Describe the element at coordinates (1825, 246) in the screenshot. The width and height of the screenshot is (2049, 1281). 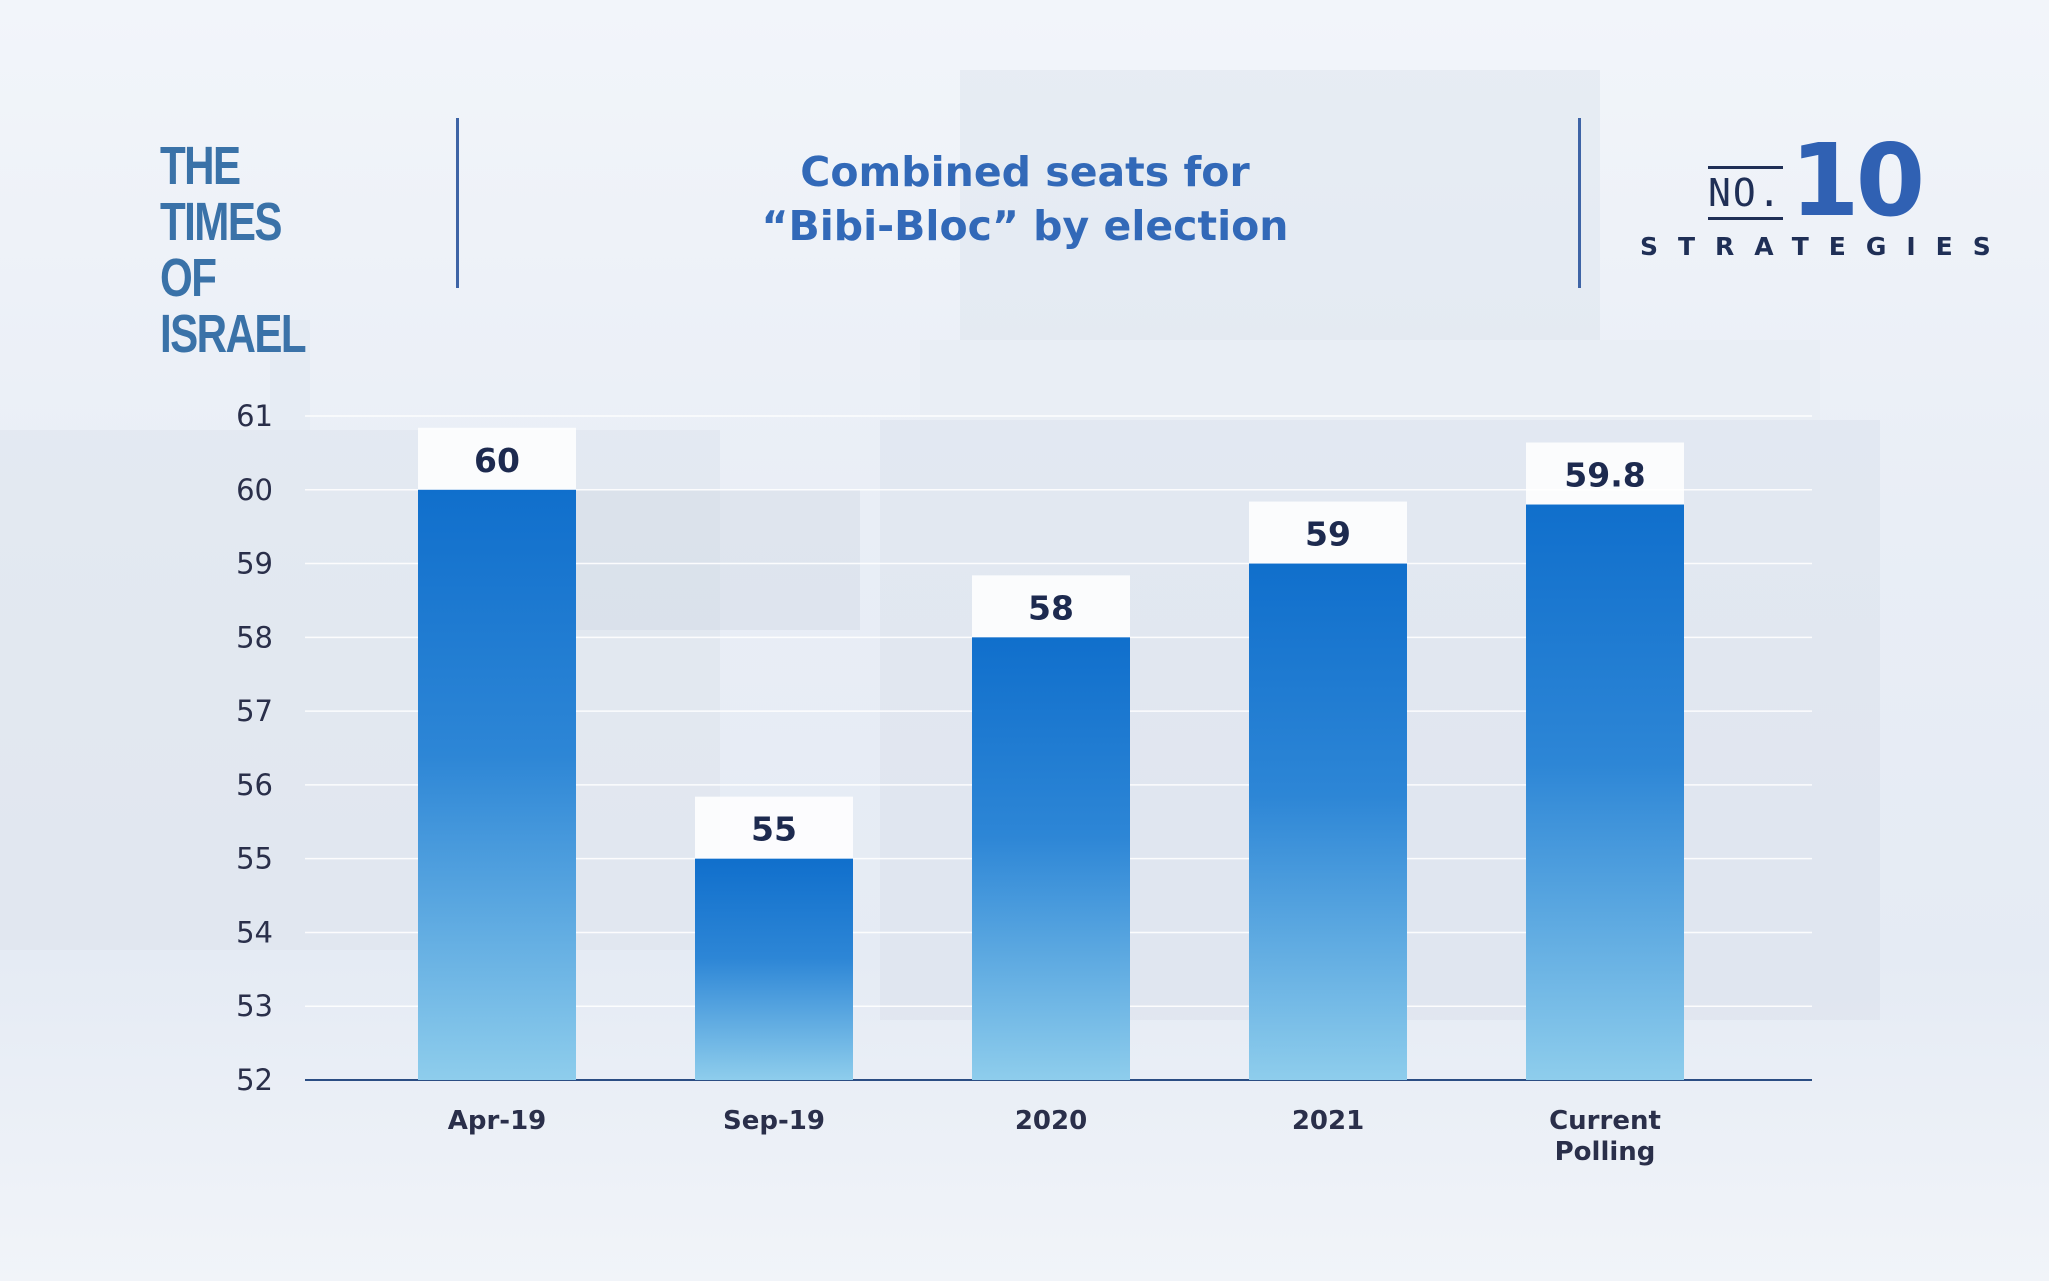
I see `brand-subtitle: STRATEGIES` at that location.